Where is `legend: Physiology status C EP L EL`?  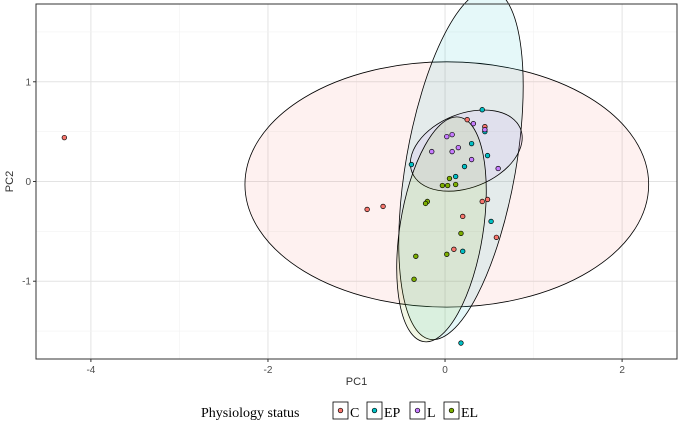
legend: Physiology status C EP L EL is located at coordinates (339, 411).